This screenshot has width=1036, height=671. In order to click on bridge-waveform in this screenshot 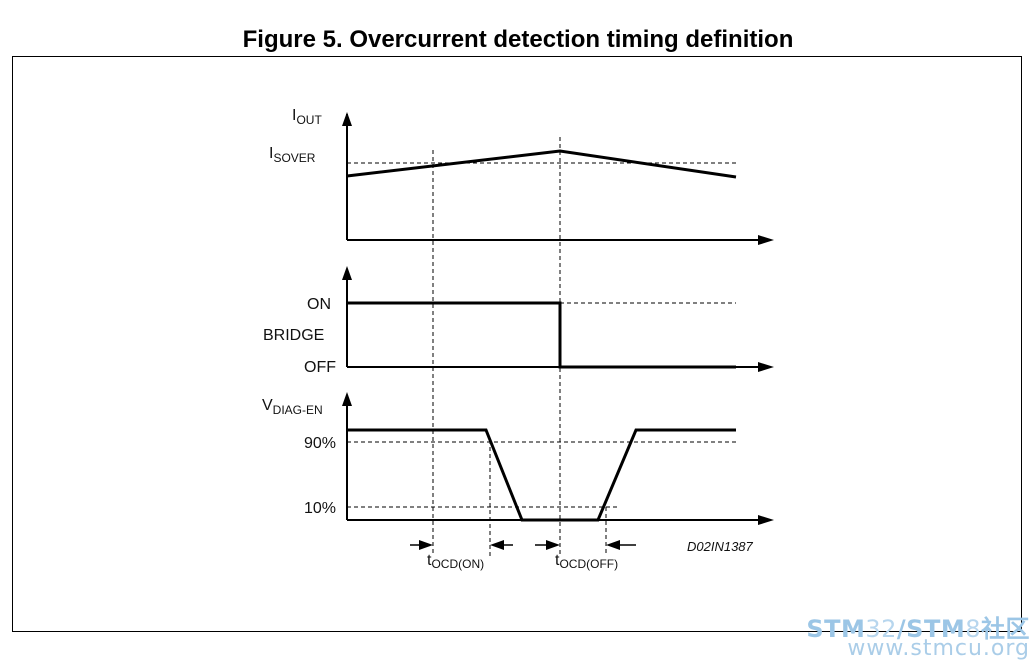, I will do `click(541, 335)`.